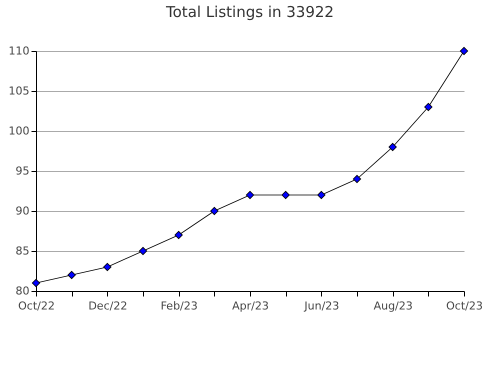  Describe the element at coordinates (23, 291) in the screenshot. I see `y-tick-label: 80` at that location.